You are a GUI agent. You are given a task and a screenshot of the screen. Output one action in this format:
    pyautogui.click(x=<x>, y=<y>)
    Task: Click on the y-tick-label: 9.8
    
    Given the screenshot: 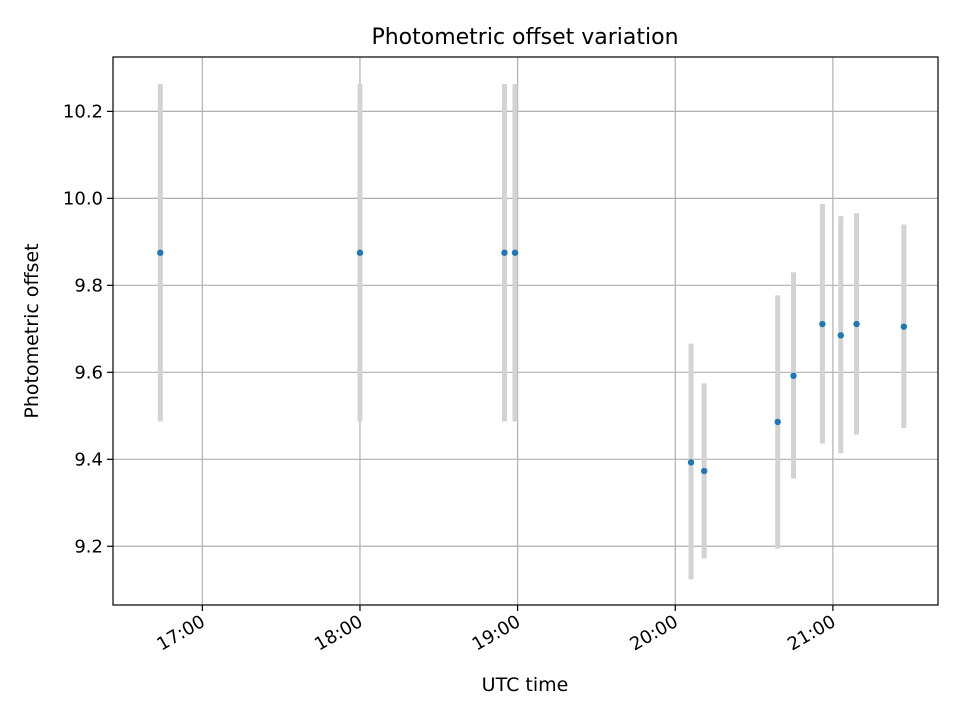 What is the action you would take?
    pyautogui.click(x=88, y=285)
    